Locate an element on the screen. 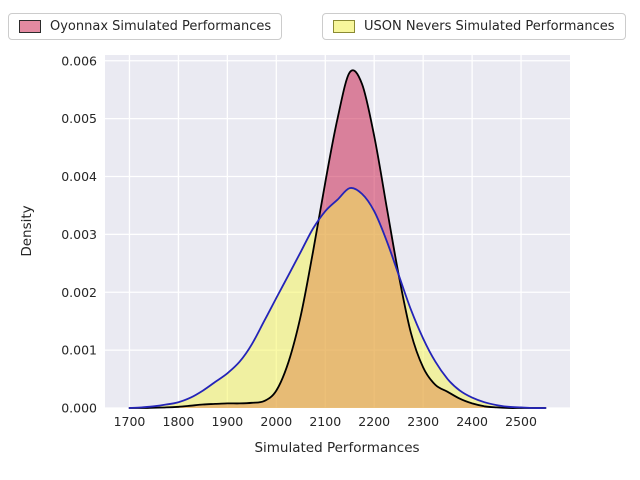 The height and width of the screenshot is (480, 640). legend-label-oyonnax: Oyonnax Simulated Performances is located at coordinates (161, 26).